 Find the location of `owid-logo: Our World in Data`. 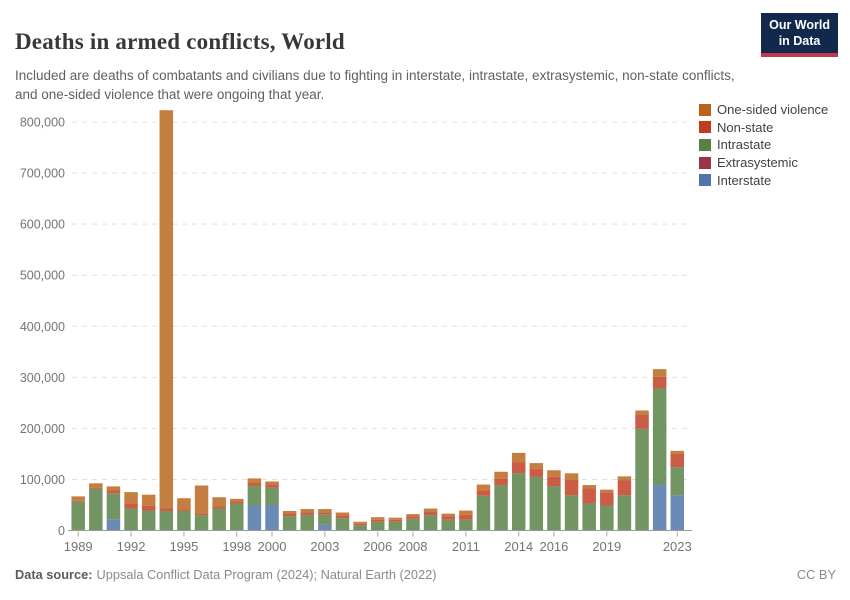

owid-logo: Our World in Data is located at coordinates (799, 35).